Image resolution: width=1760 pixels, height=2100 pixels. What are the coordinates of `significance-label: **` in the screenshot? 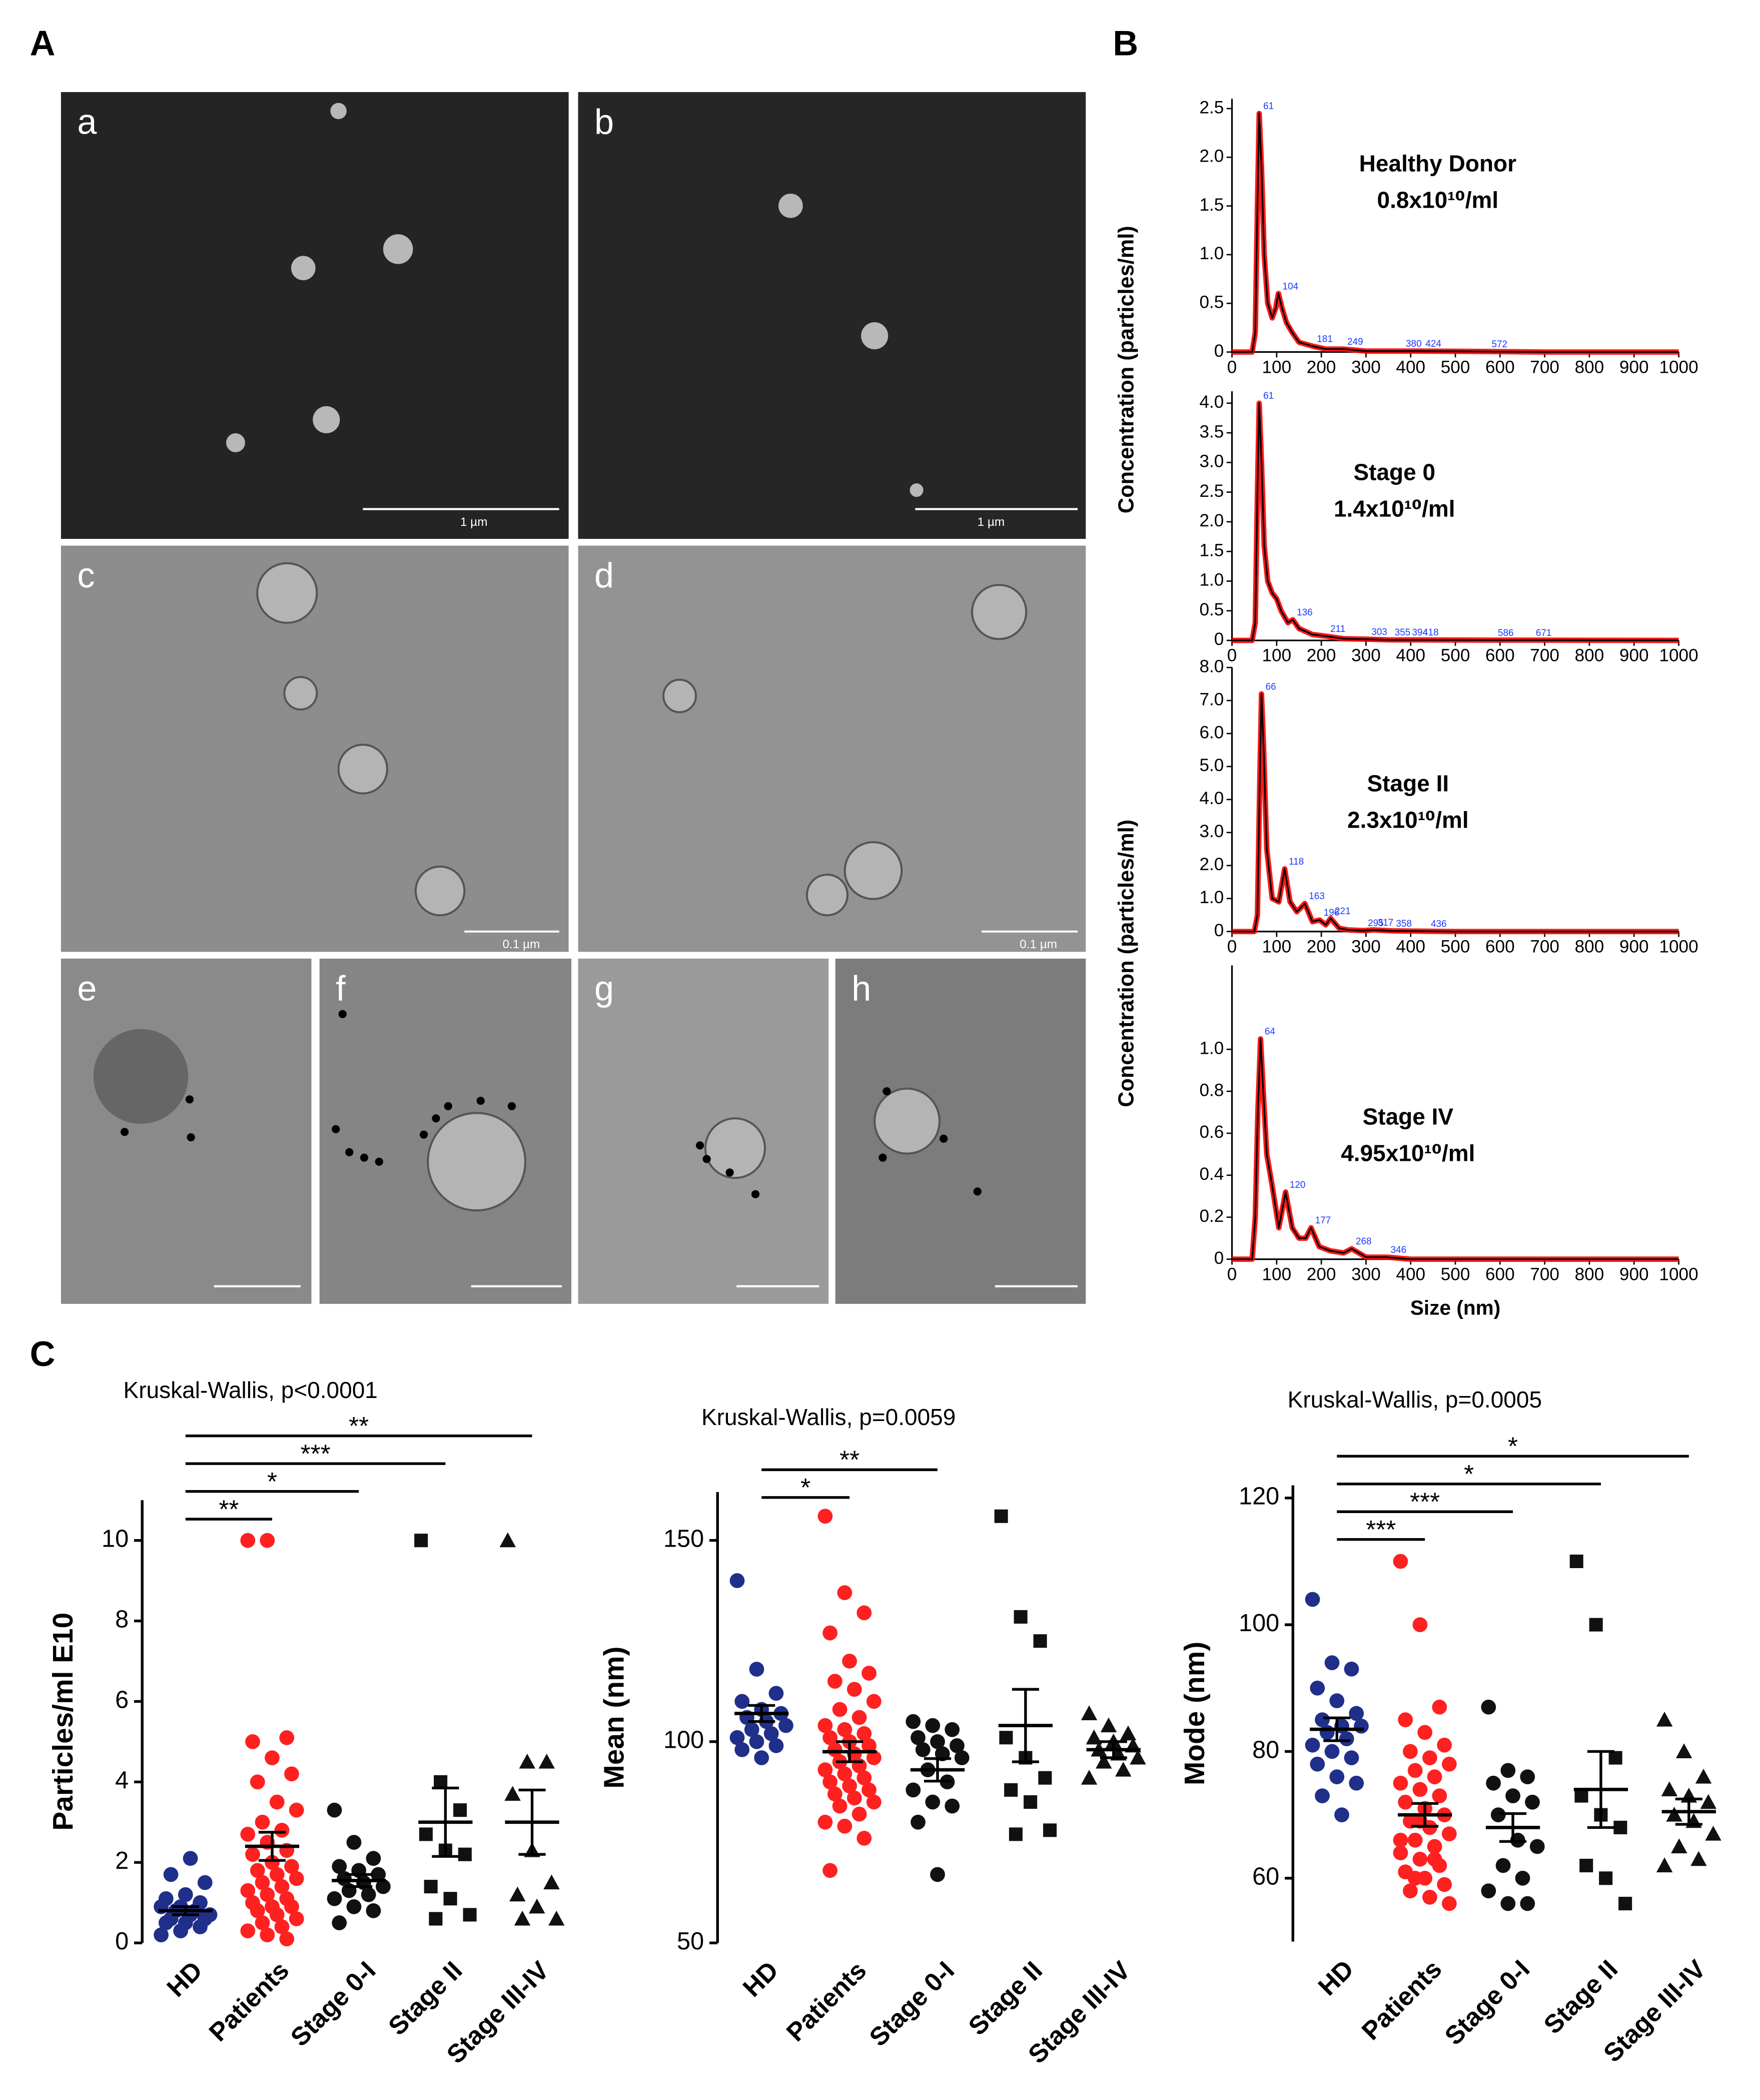 It's located at (849, 1459).